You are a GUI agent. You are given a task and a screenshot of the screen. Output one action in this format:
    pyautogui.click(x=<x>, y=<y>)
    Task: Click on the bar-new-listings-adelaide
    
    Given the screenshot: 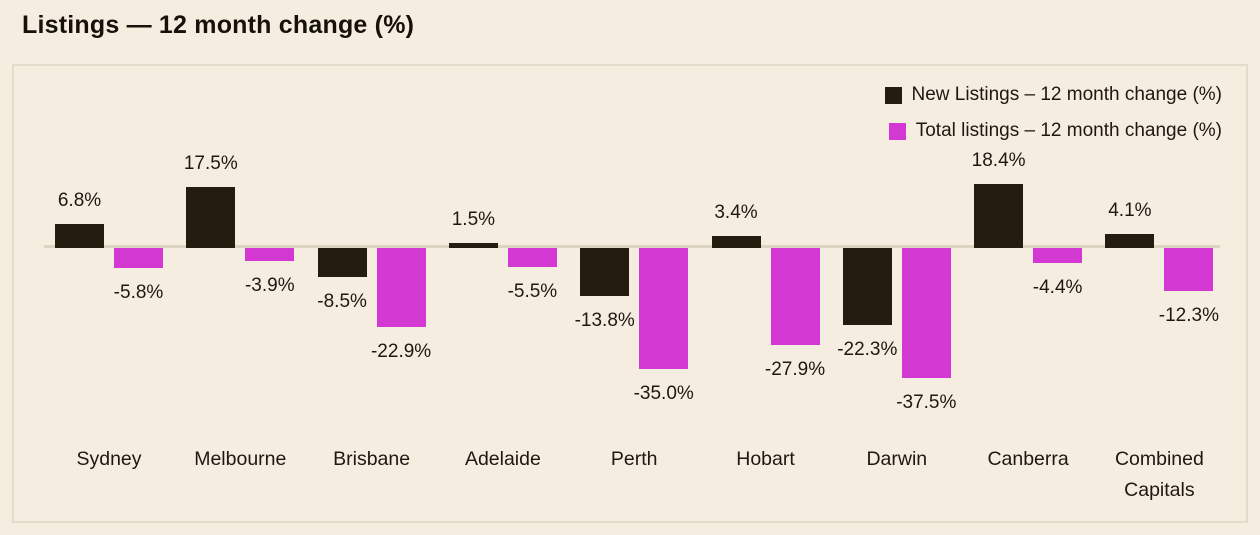 What is the action you would take?
    pyautogui.click(x=473, y=245)
    